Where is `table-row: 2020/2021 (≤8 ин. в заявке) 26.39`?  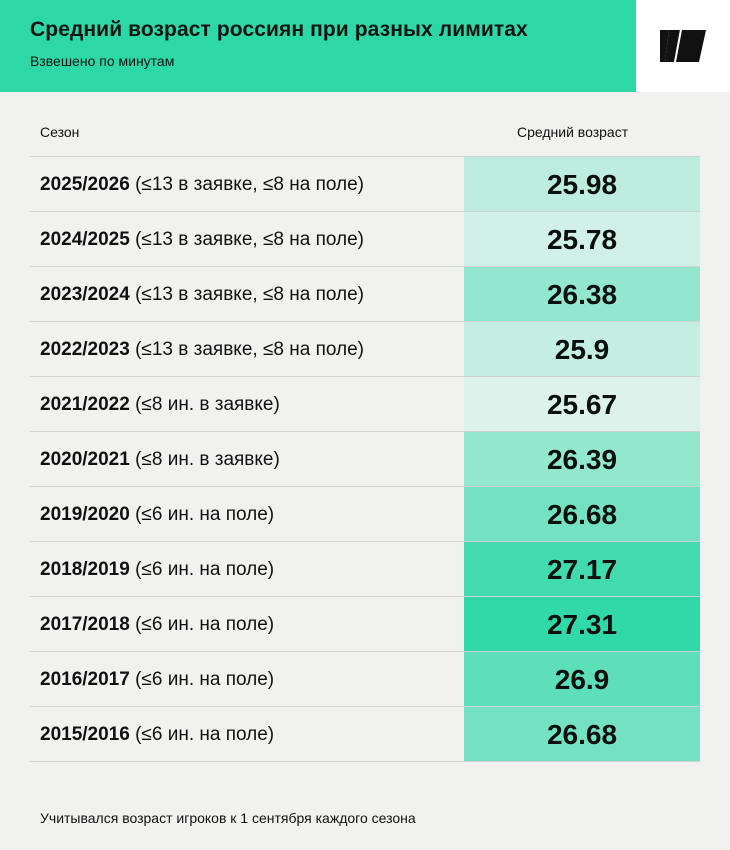
table-row: 2020/2021 (≤8 ин. в заявке) 26.39 is located at coordinates (365, 459).